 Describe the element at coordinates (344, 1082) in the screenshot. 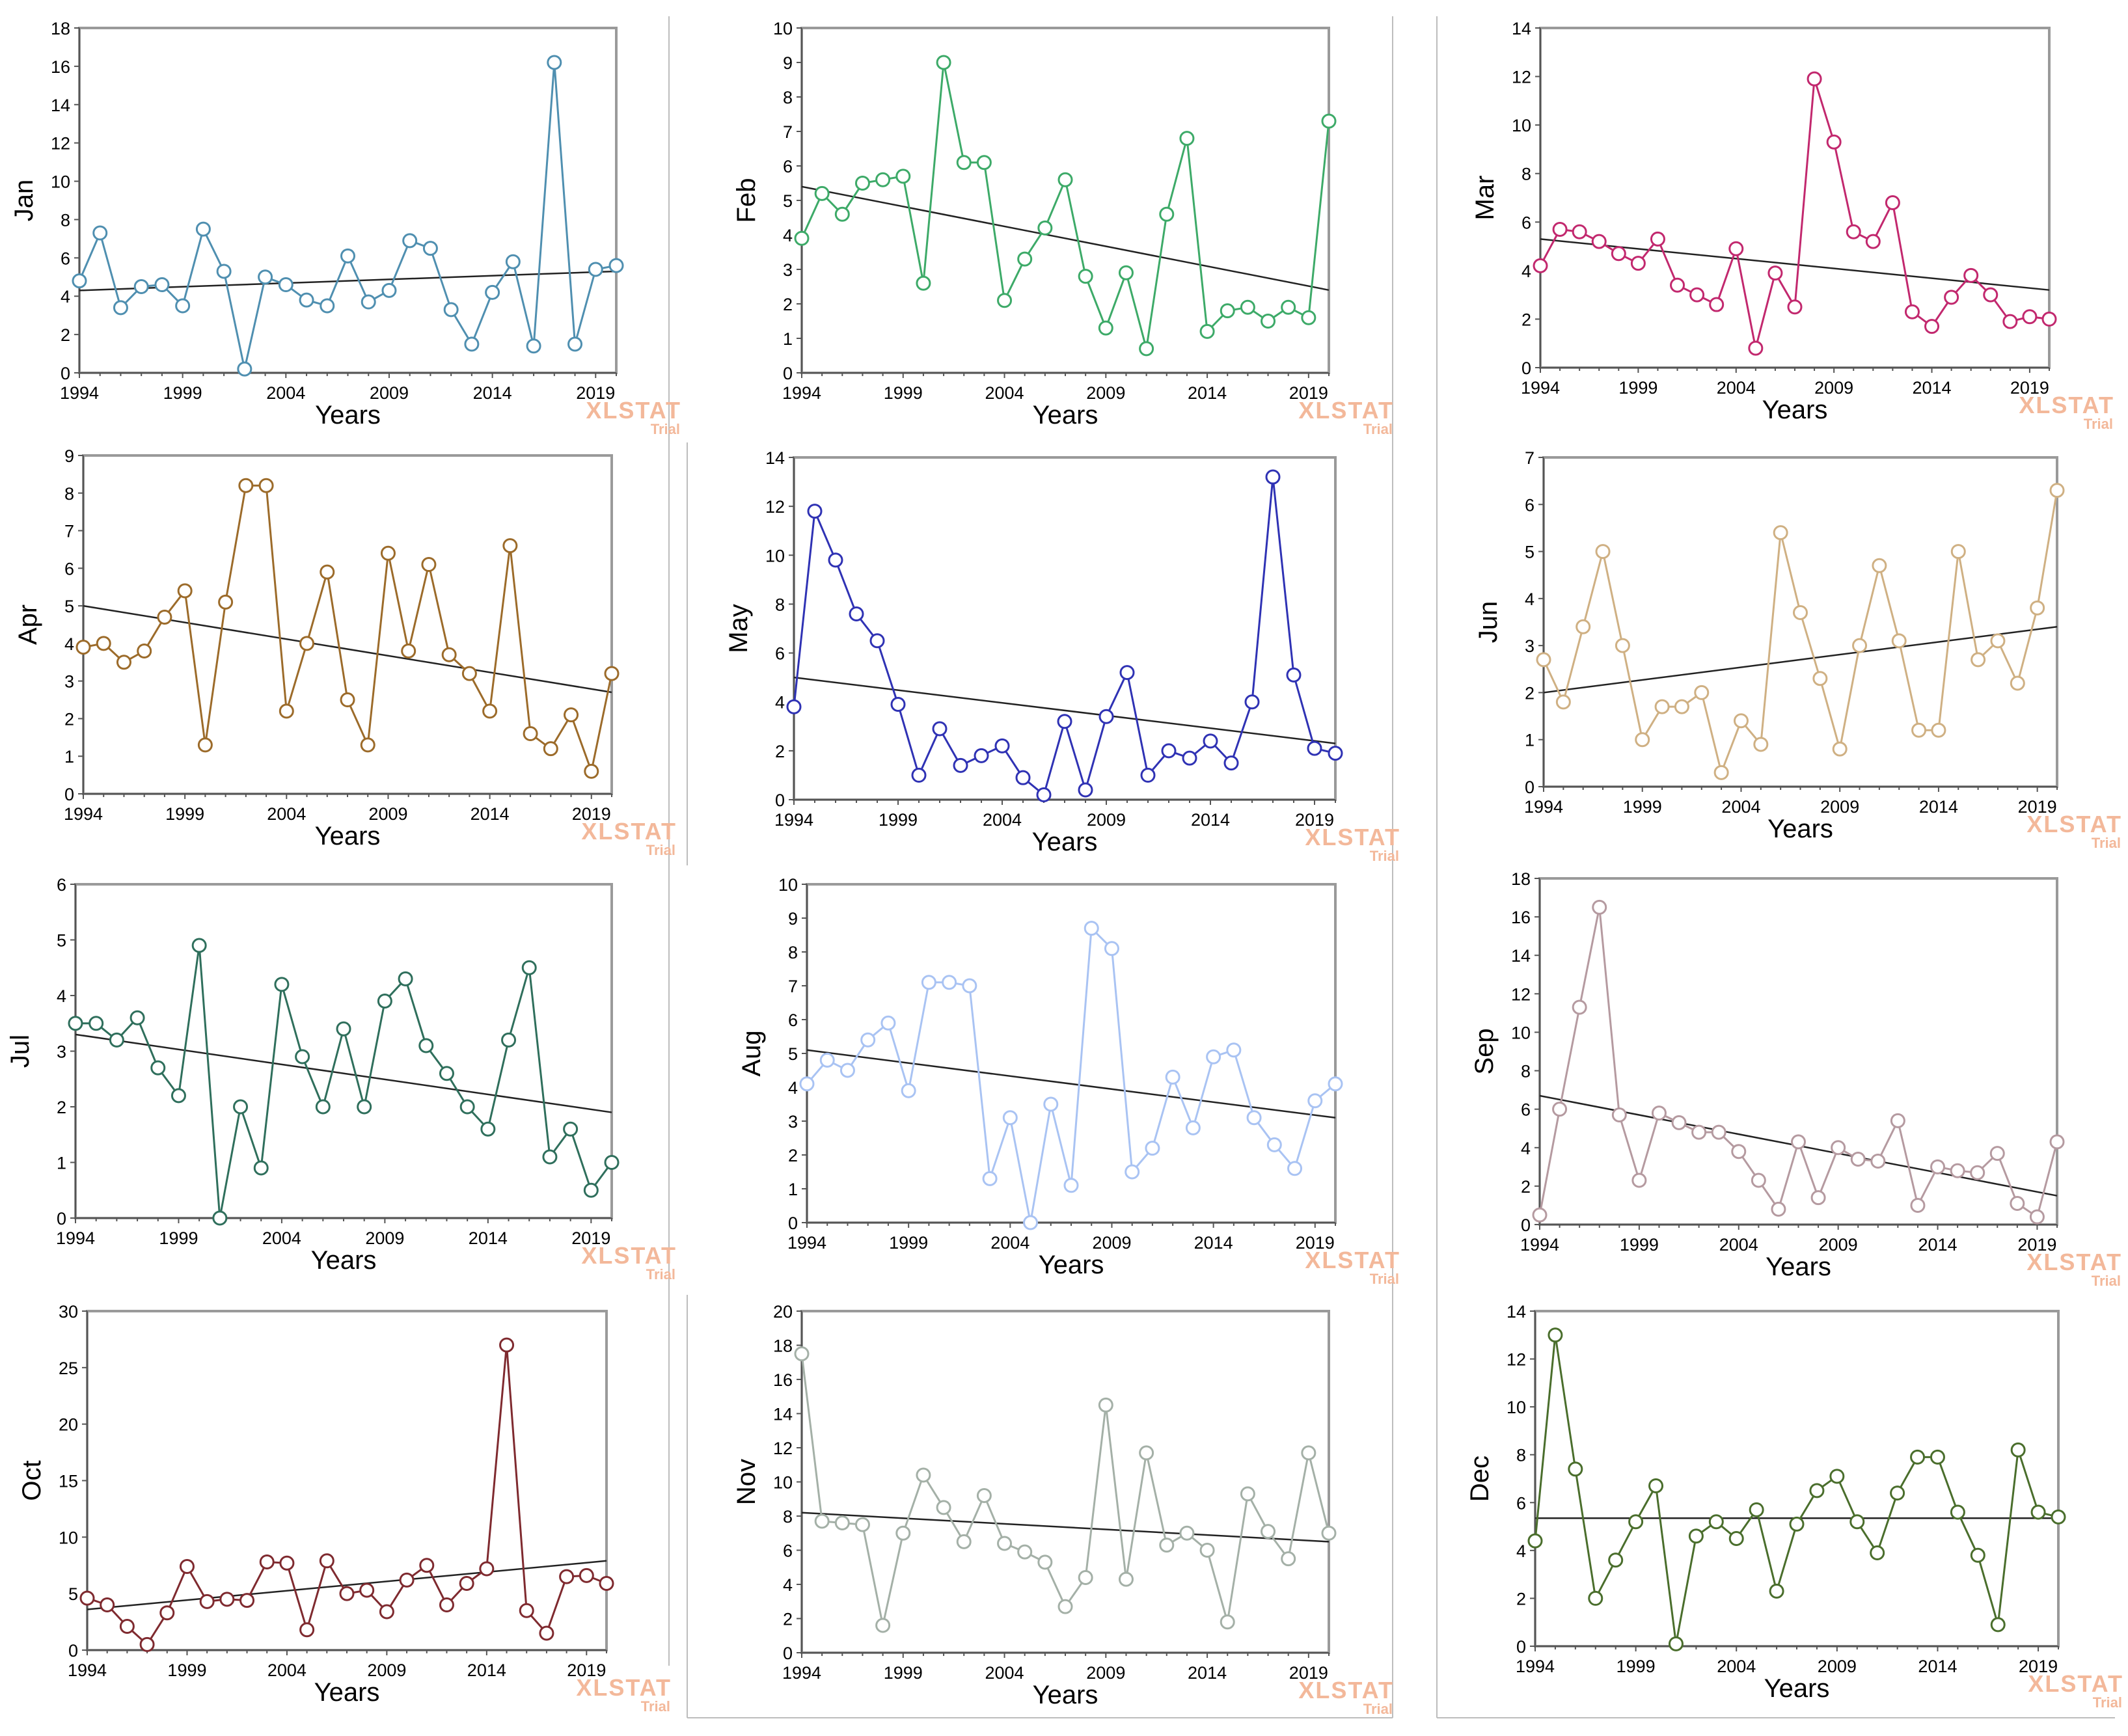

I see `series-line` at that location.